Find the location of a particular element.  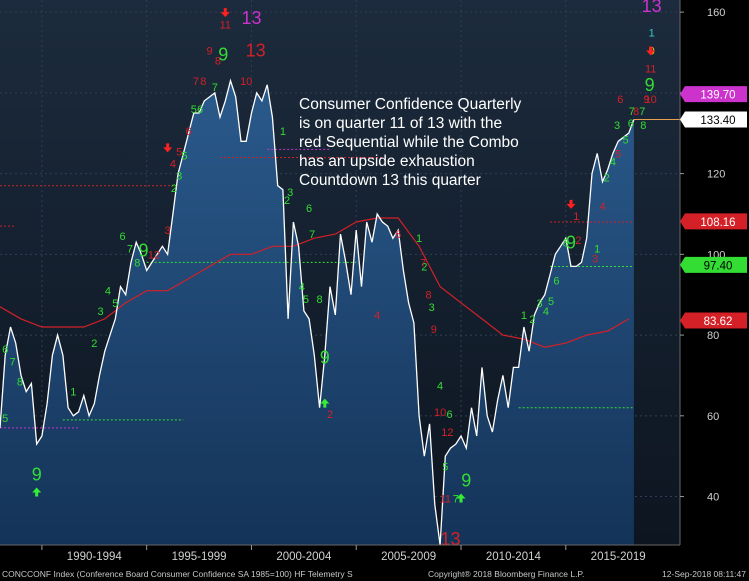

x-tick-label: 2005-2009 is located at coordinates (408, 557).